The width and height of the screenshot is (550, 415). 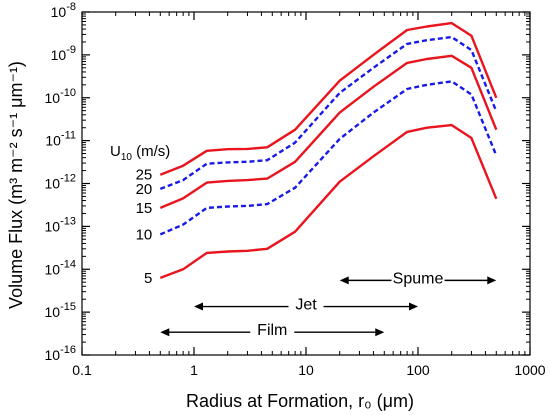 I want to click on y-tick-label: 10⁻¹⁵, so click(x=60, y=310).